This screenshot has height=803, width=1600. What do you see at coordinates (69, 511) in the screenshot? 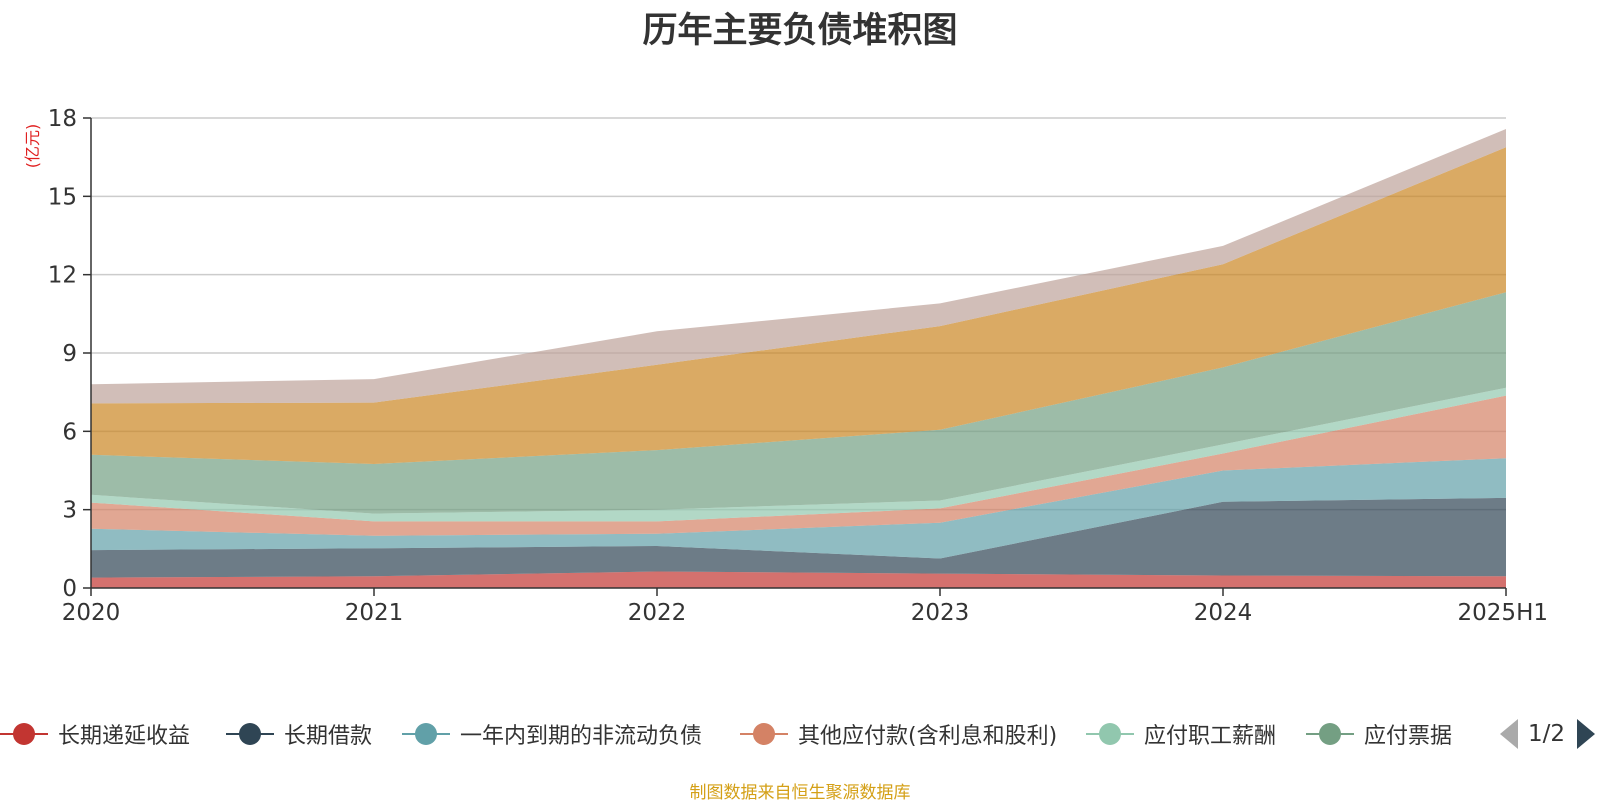
I see `y-tick-label: 3` at bounding box center [69, 511].